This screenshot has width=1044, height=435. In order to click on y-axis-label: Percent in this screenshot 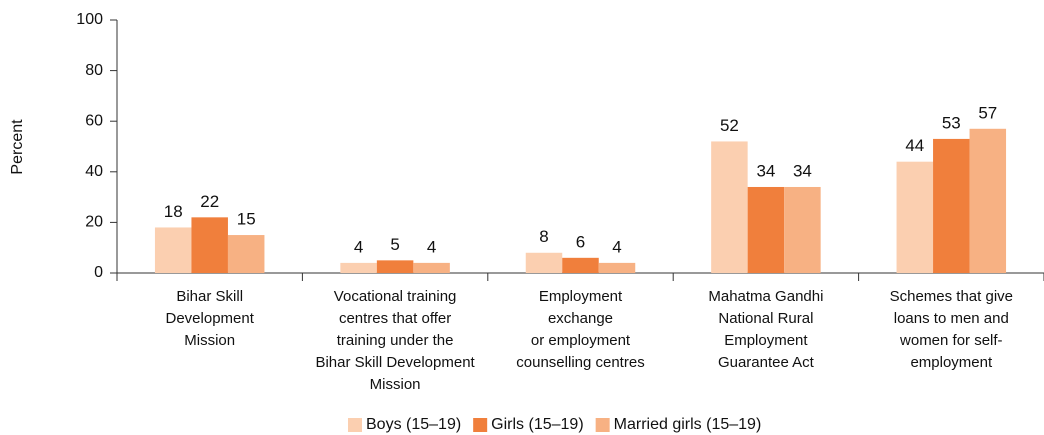, I will do `click(17, 147)`.